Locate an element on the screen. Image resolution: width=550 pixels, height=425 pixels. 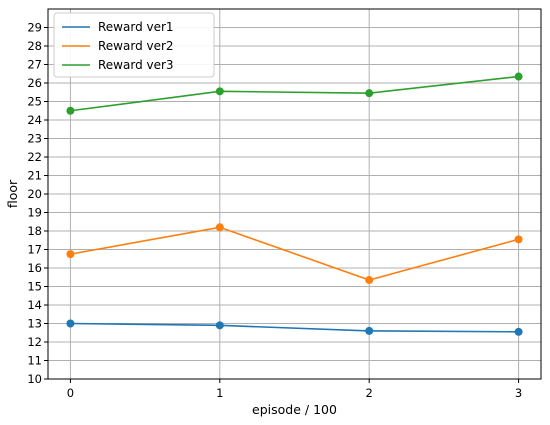
y-axis-label: floor is located at coordinates (12, 193).